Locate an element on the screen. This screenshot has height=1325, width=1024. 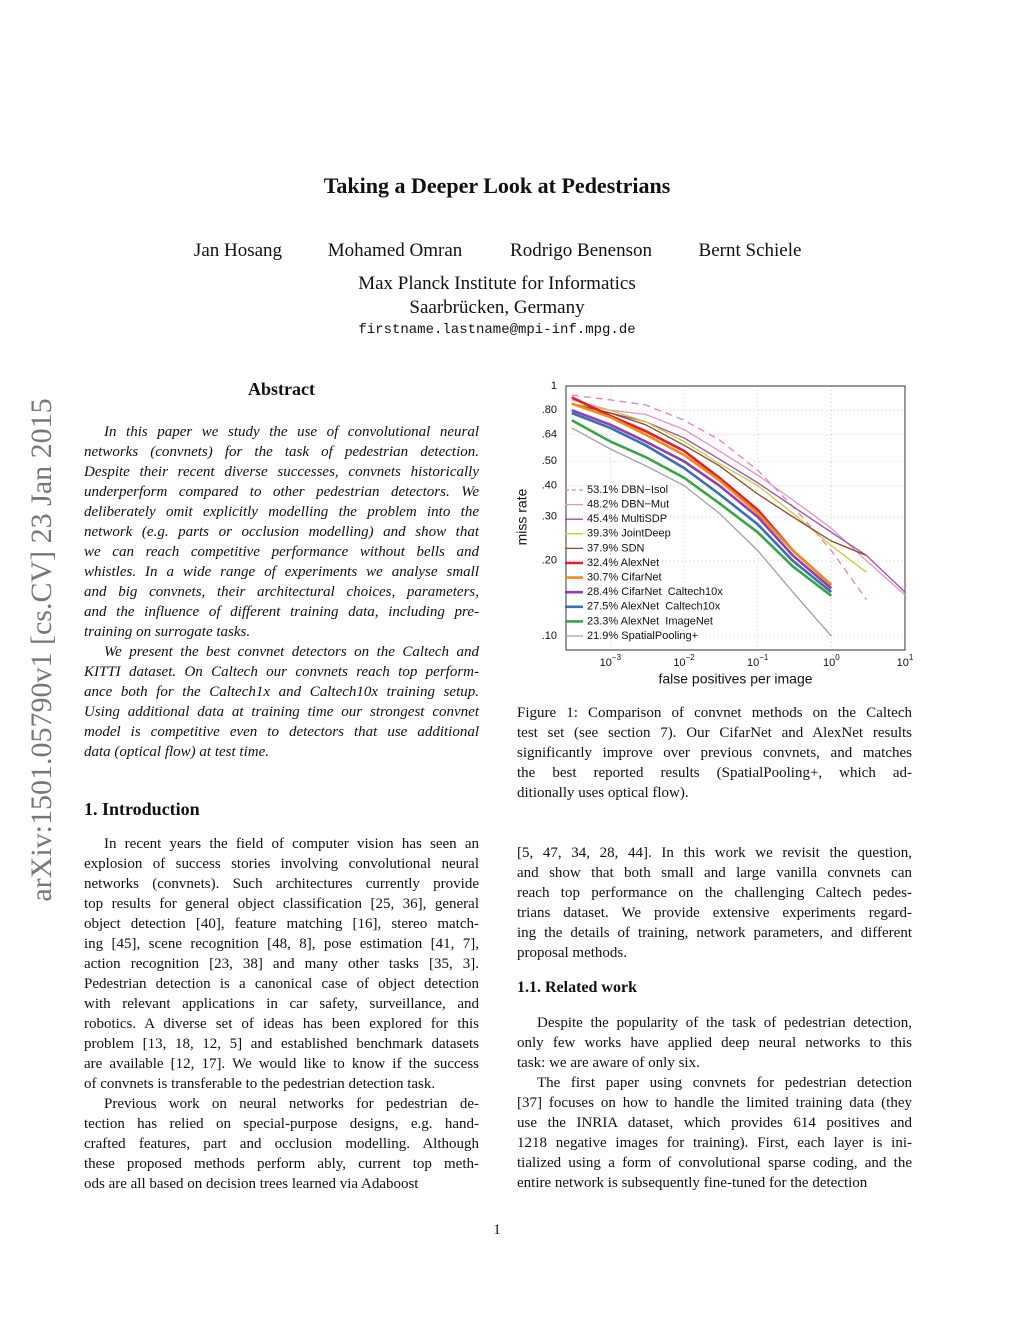
legend-label: 39.3% JointDeep is located at coordinates (629, 534).